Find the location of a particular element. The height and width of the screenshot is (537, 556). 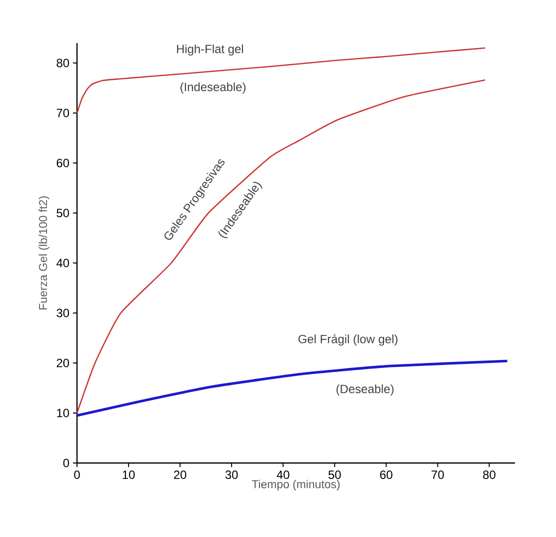

y-tick-label: 0 is located at coordinates (66, 463).